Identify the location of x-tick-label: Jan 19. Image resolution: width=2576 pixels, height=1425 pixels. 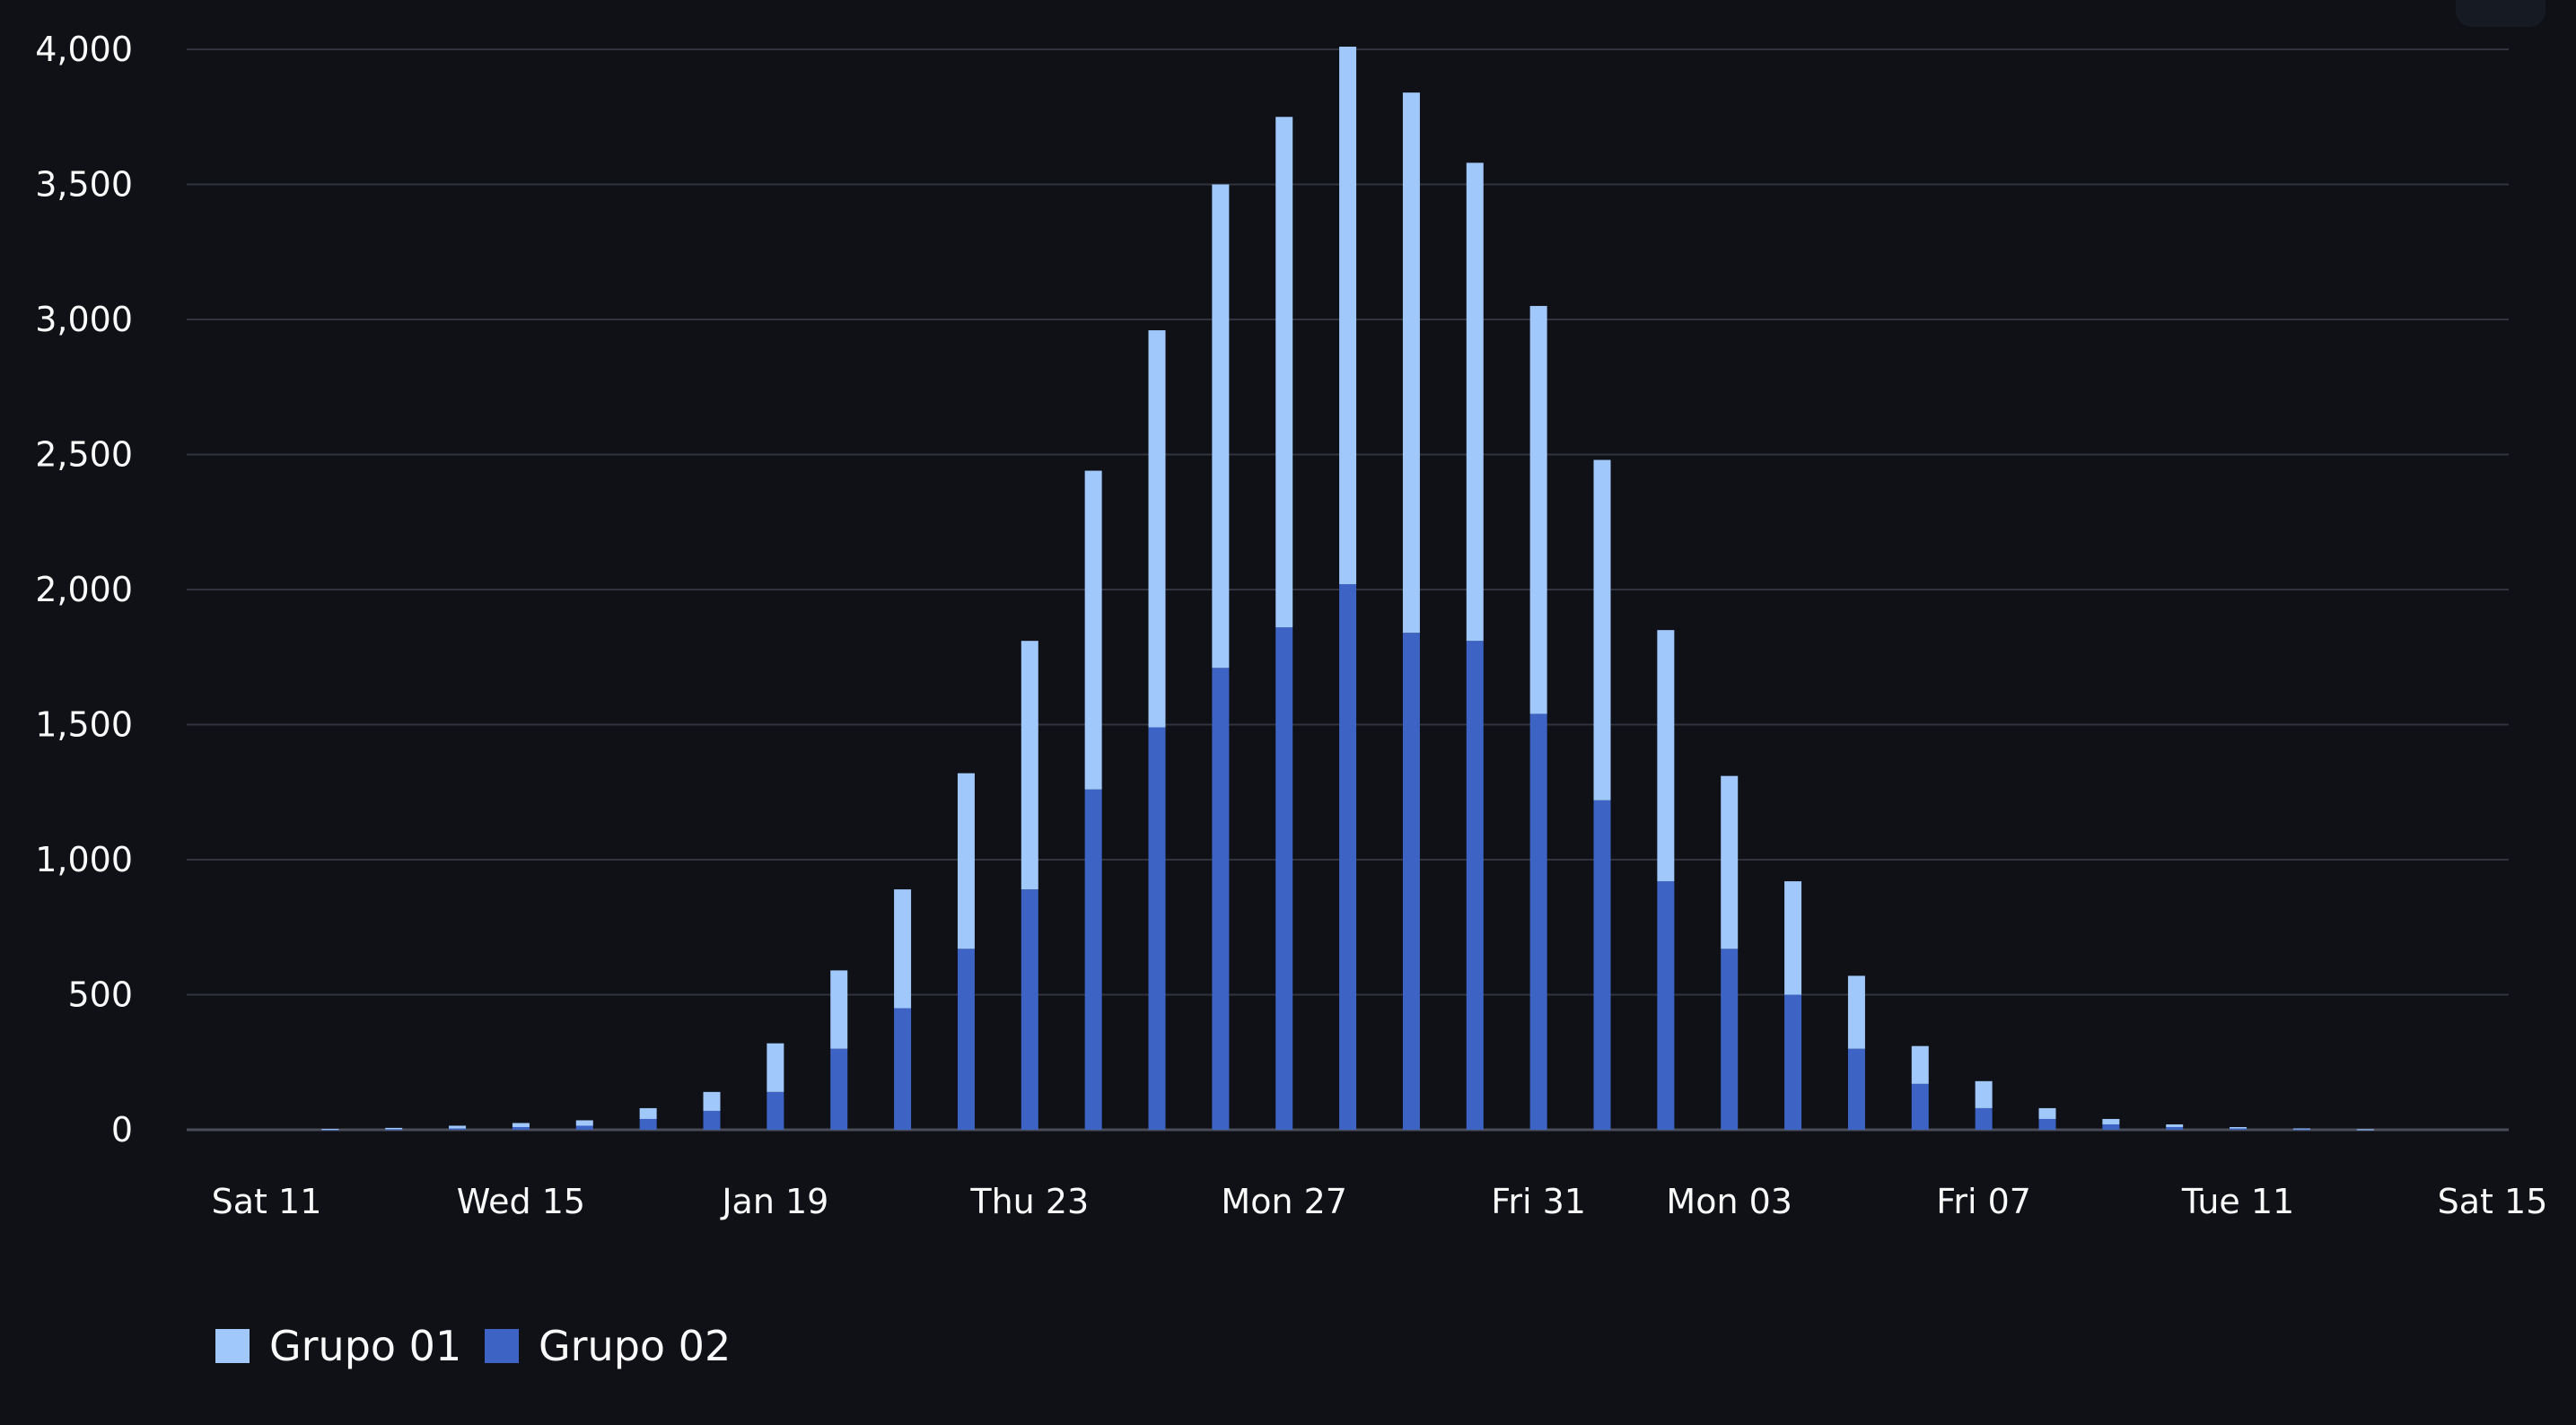
(774, 1201).